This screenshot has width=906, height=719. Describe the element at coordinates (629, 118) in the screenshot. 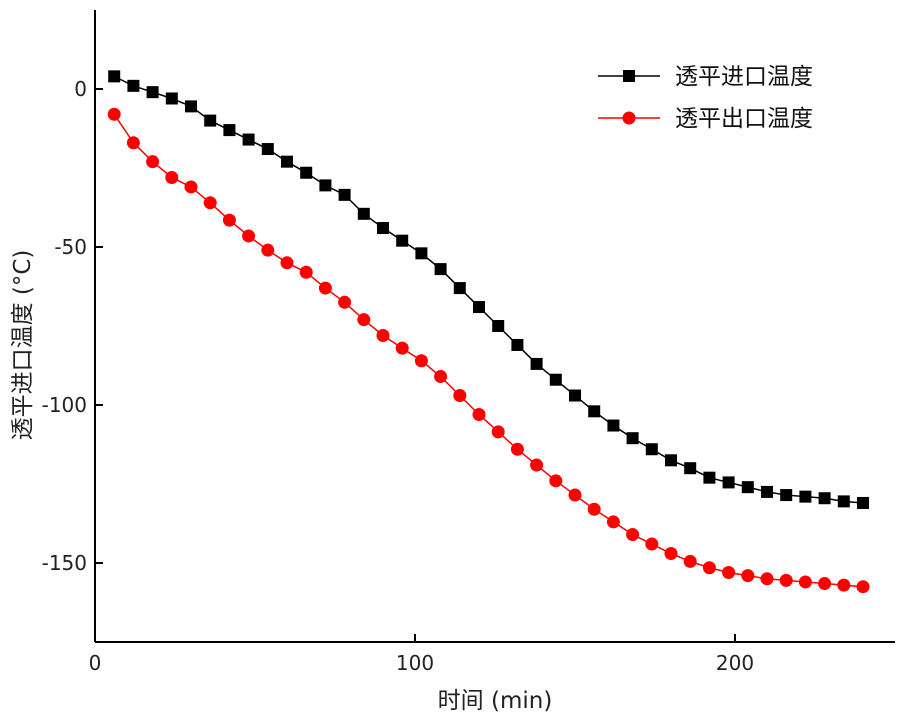

I see `legend-series-2-marker` at that location.